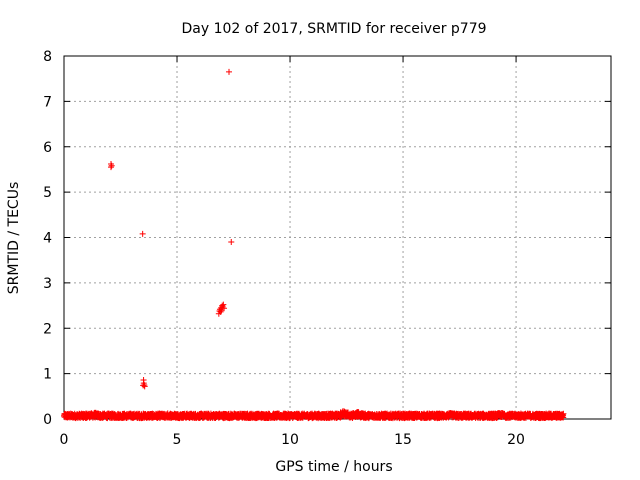 This screenshot has height=480, width=640. What do you see at coordinates (403, 440) in the screenshot?
I see `x-tick-label: 15` at bounding box center [403, 440].